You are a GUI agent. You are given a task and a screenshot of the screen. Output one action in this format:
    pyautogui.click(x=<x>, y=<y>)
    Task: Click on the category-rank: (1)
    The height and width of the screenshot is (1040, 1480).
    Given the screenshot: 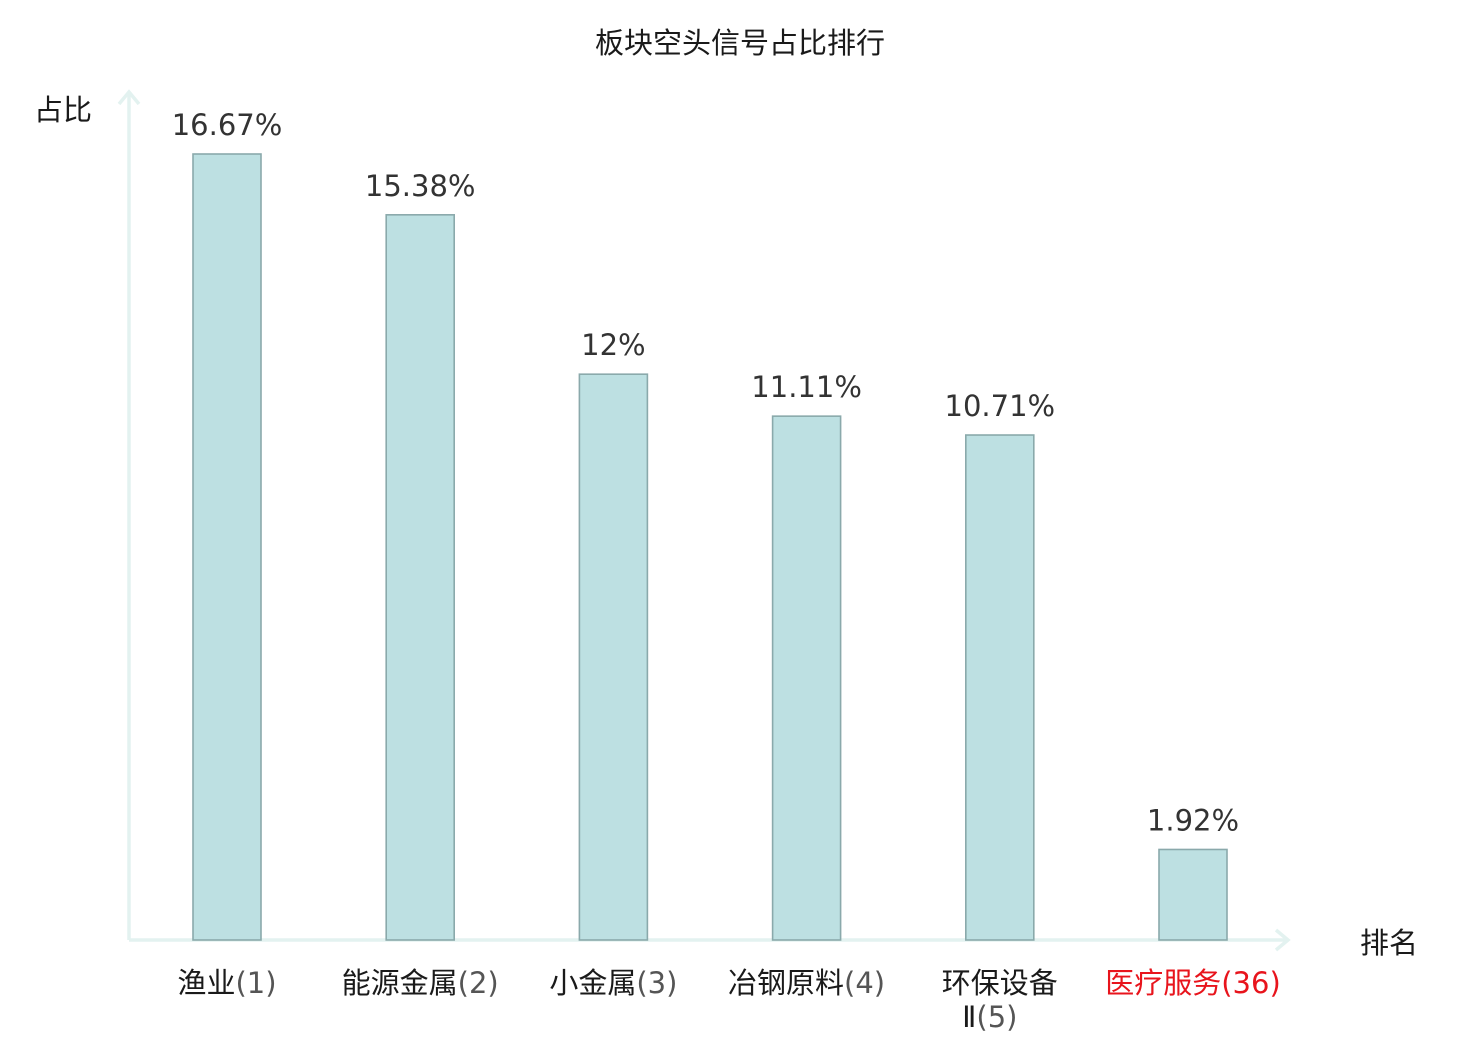 What is the action you would take?
    pyautogui.click(x=255, y=983)
    